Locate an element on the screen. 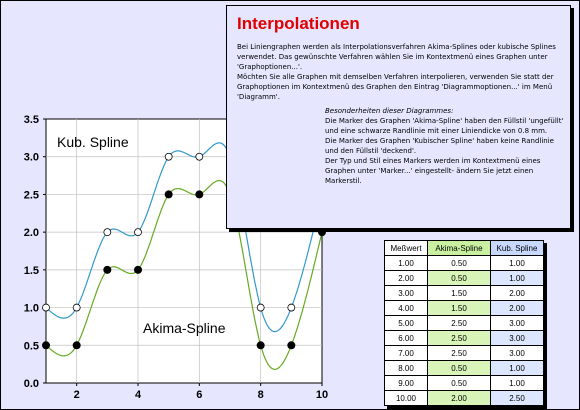 The width and height of the screenshot is (580, 410). table-row: 2.00 0.50 1.00 is located at coordinates (464, 278).